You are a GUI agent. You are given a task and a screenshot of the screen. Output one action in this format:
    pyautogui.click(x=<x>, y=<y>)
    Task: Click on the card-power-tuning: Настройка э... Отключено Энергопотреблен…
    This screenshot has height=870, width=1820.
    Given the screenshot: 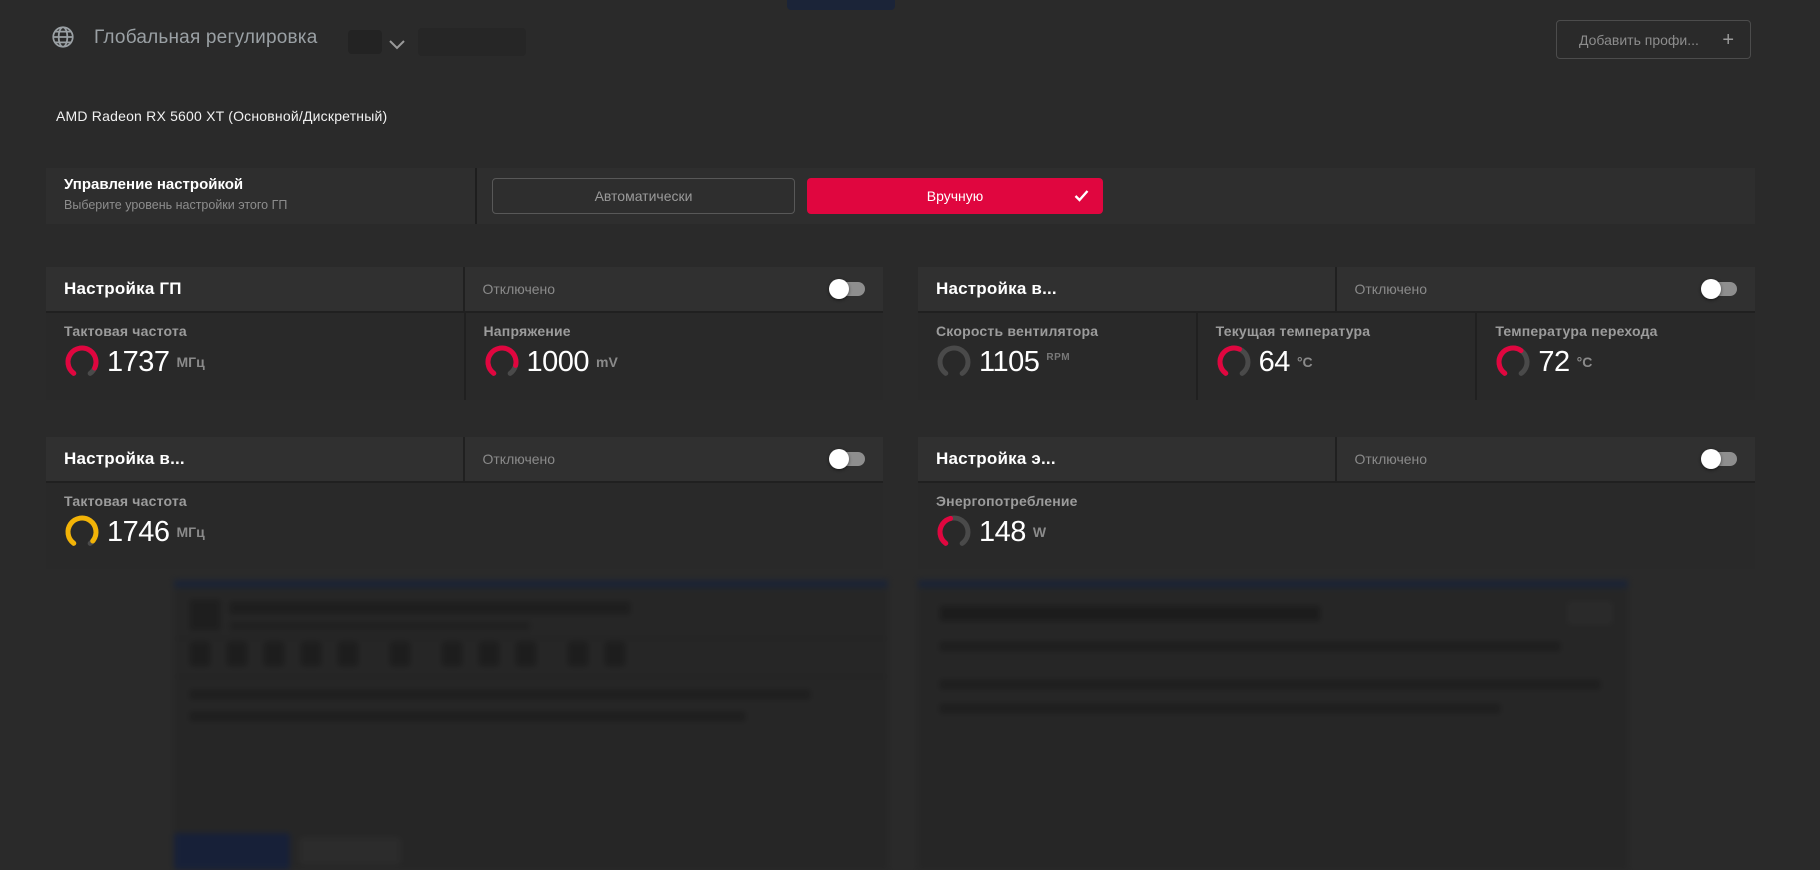 What is the action you would take?
    pyautogui.click(x=1336, y=503)
    